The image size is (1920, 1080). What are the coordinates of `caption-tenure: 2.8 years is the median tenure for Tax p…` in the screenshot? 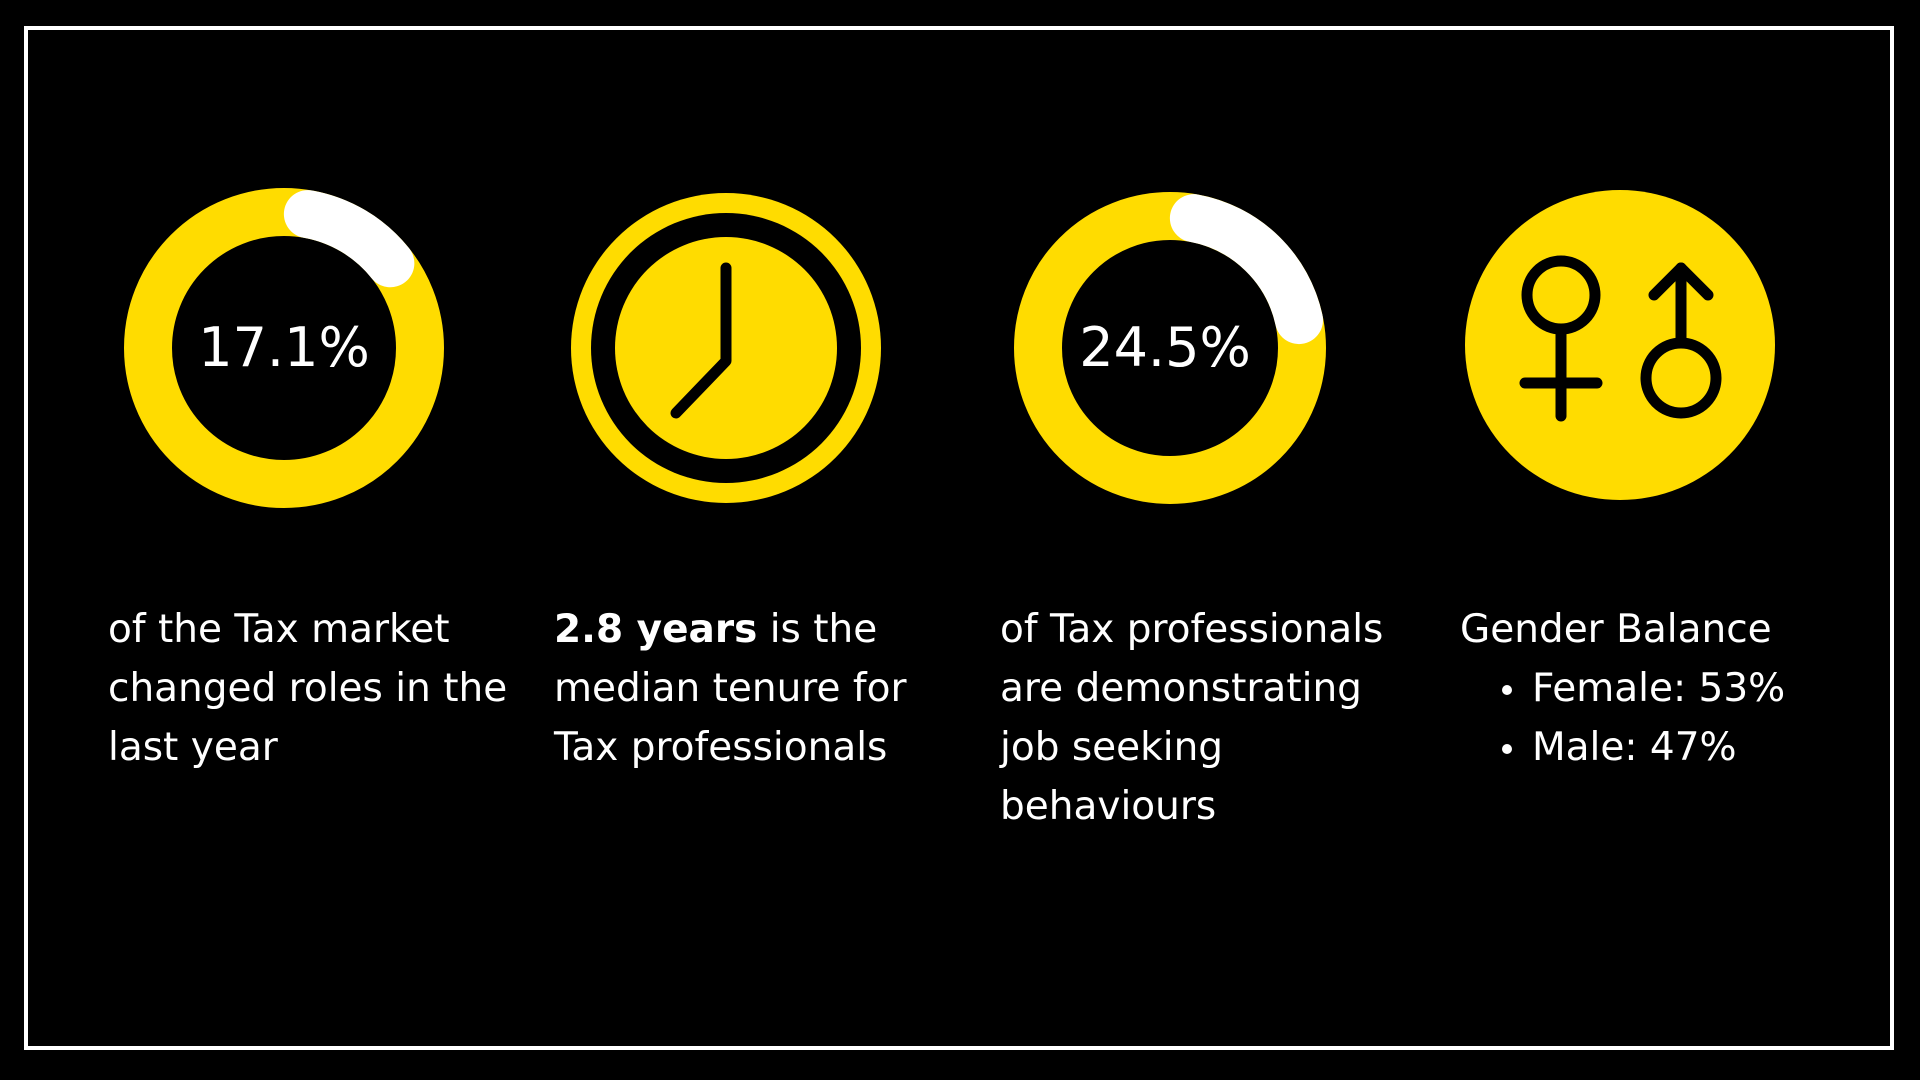 It's located at (744, 688).